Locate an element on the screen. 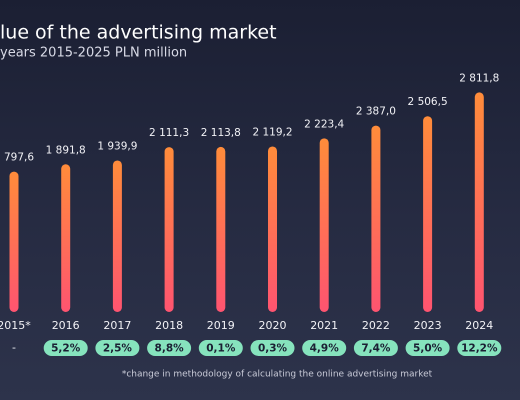 This screenshot has height=400, width=520. value-label: 2 223,4 is located at coordinates (324, 124).